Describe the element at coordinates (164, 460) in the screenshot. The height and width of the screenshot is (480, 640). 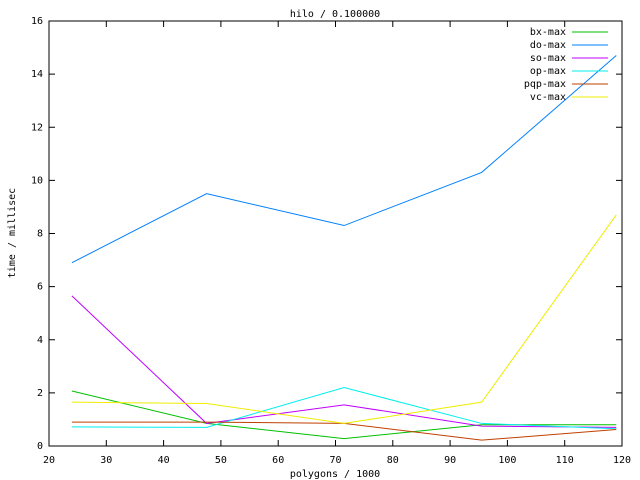
I see `x-tick-label: 40` at that location.